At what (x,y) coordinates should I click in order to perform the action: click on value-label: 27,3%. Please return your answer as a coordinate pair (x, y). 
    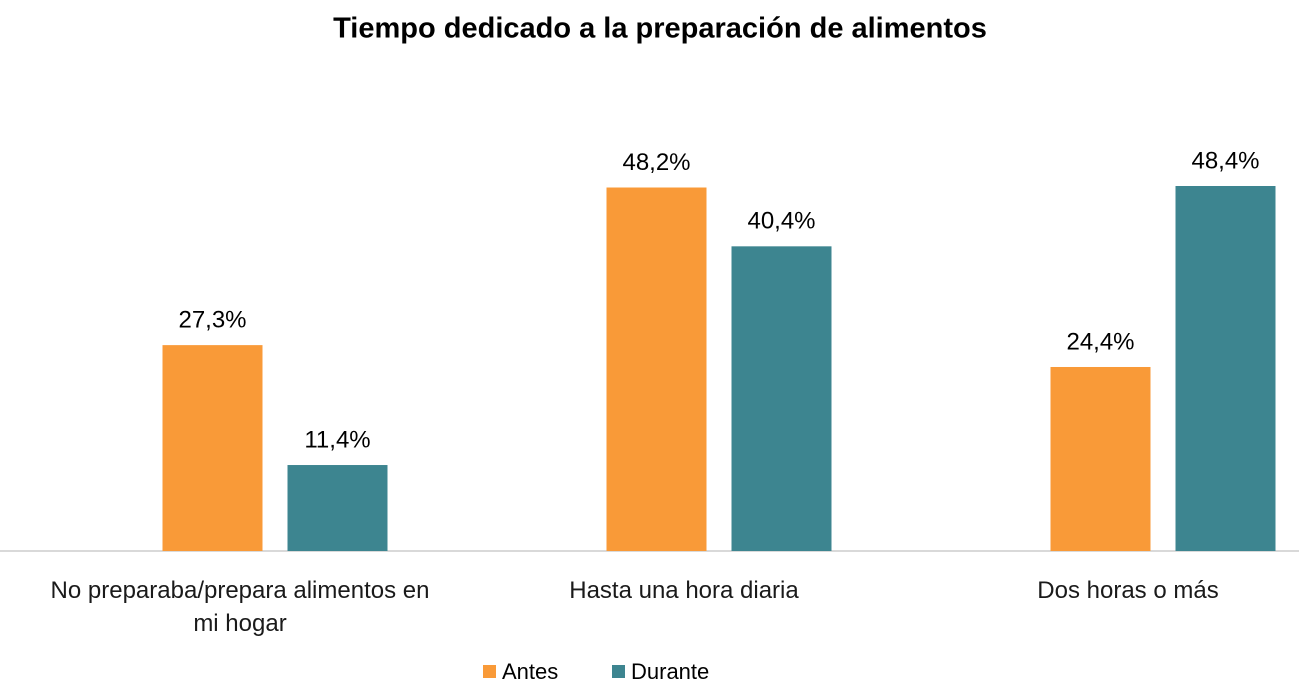
    Looking at the image, I should click on (212, 319).